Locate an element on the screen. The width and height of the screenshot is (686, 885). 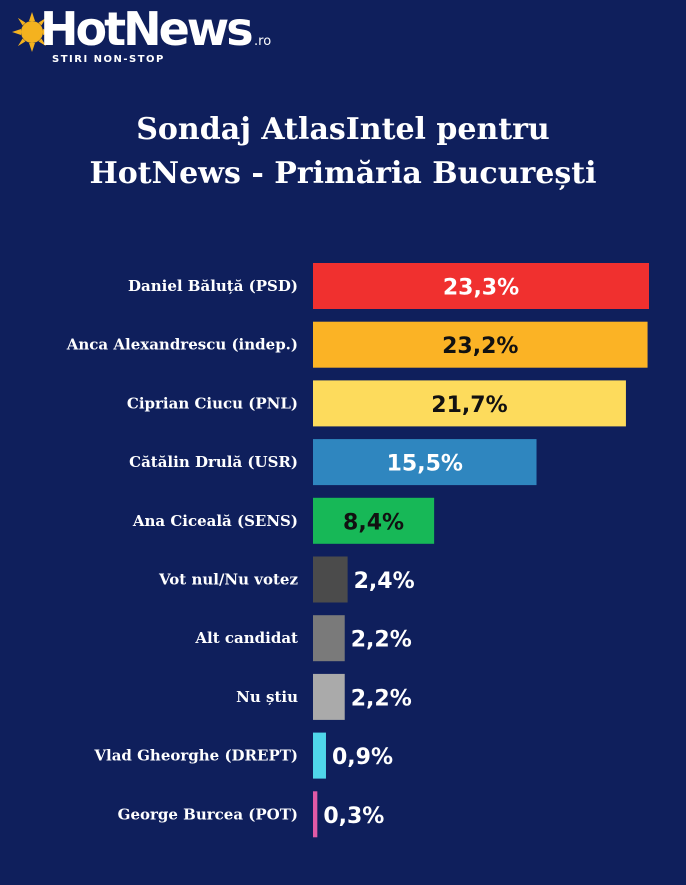
data-label: 21,7% is located at coordinates (469, 405).